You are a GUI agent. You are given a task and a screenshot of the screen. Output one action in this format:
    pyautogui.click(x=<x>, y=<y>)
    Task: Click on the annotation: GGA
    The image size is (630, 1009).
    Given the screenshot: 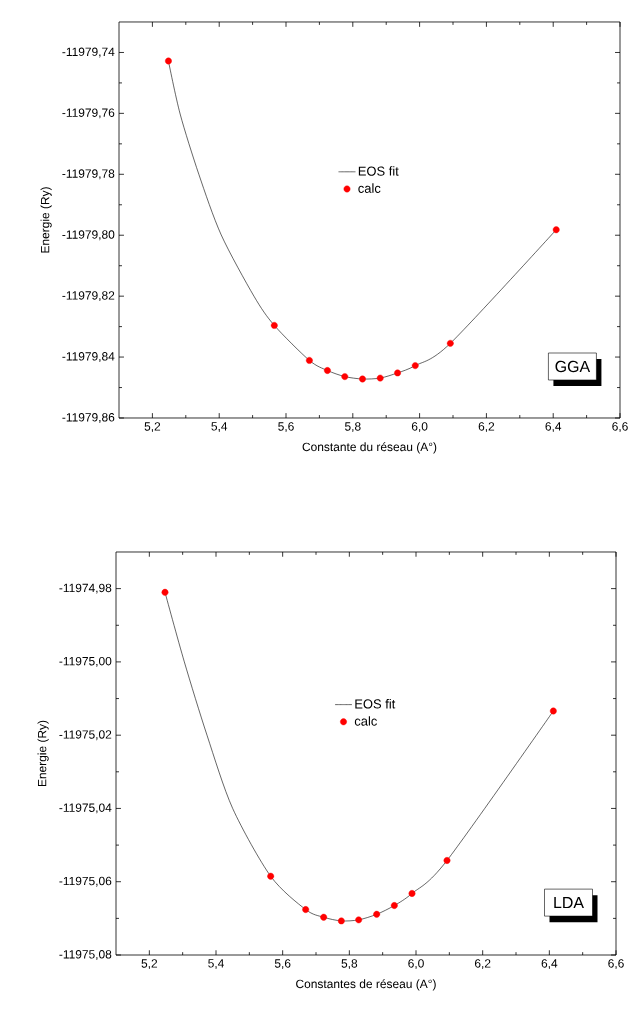 What is the action you would take?
    pyautogui.click(x=573, y=366)
    